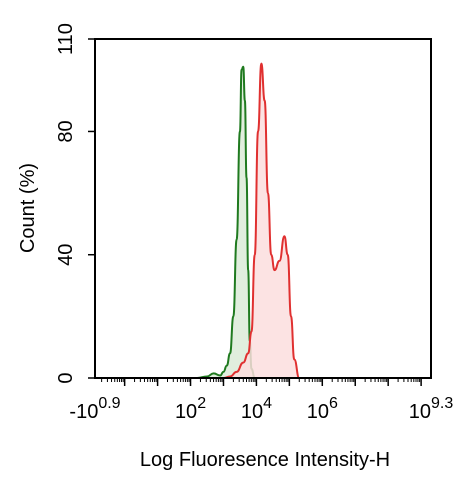 The image size is (476, 479). I want to click on x-tick-label: 10⁴, so click(256, 409).